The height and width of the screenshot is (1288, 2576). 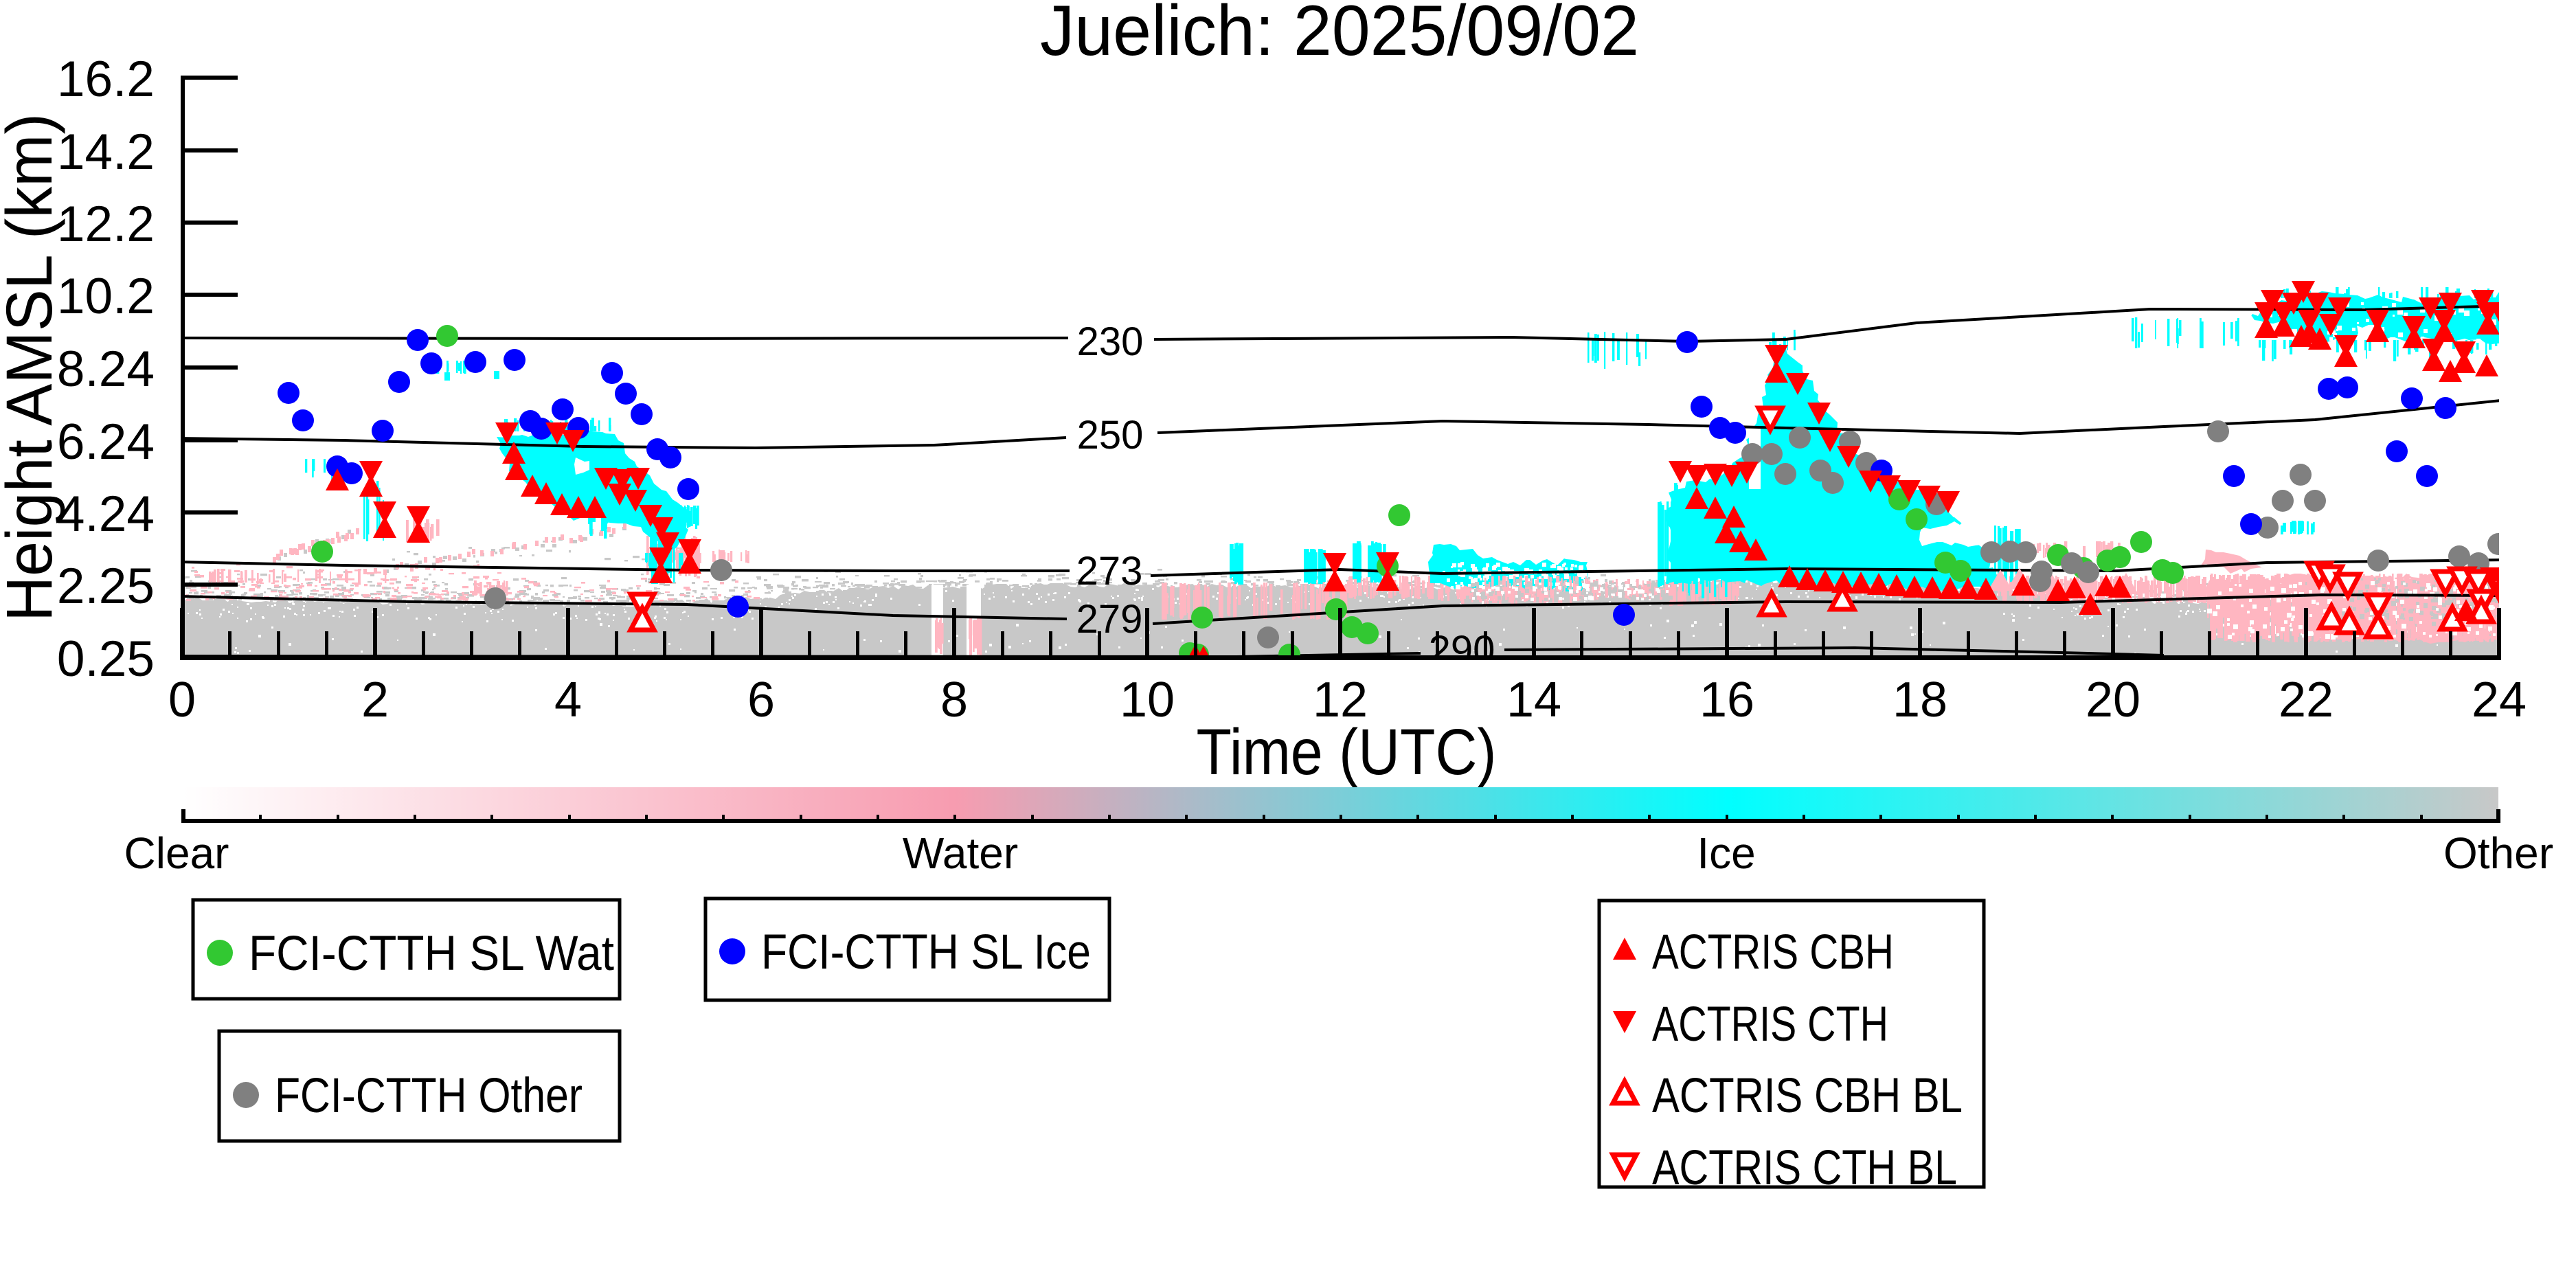 I want to click on svg-text: 273, so click(x=1109, y=571).